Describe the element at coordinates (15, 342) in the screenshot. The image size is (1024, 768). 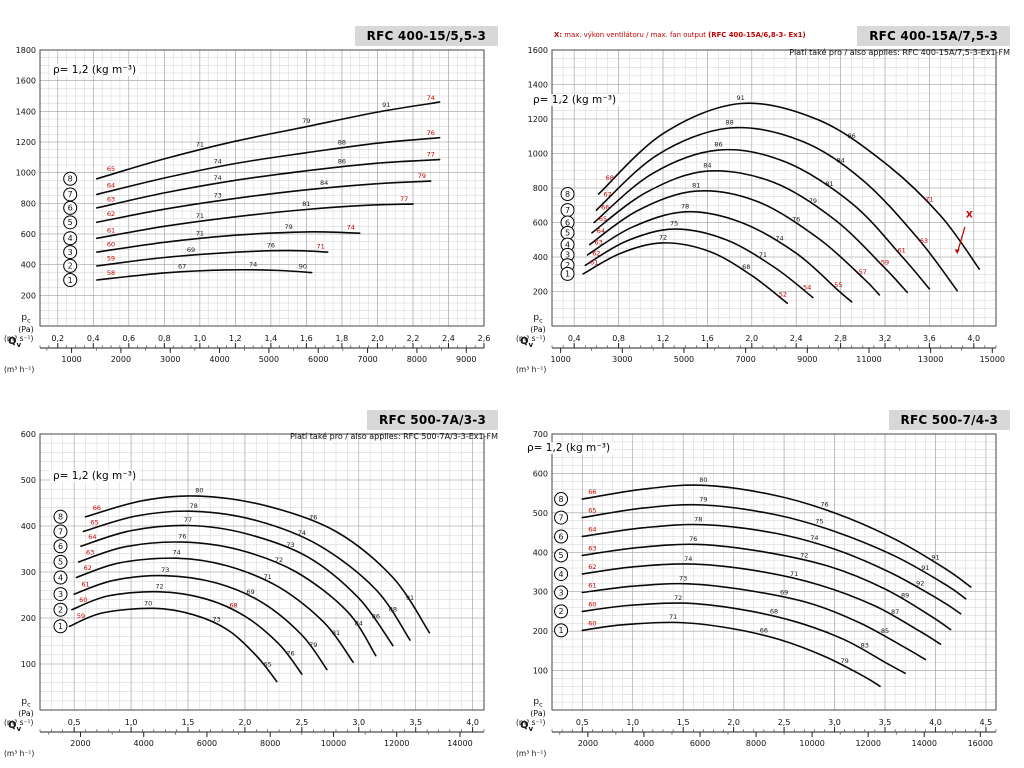
I see `svg-text: Qv` at that location.